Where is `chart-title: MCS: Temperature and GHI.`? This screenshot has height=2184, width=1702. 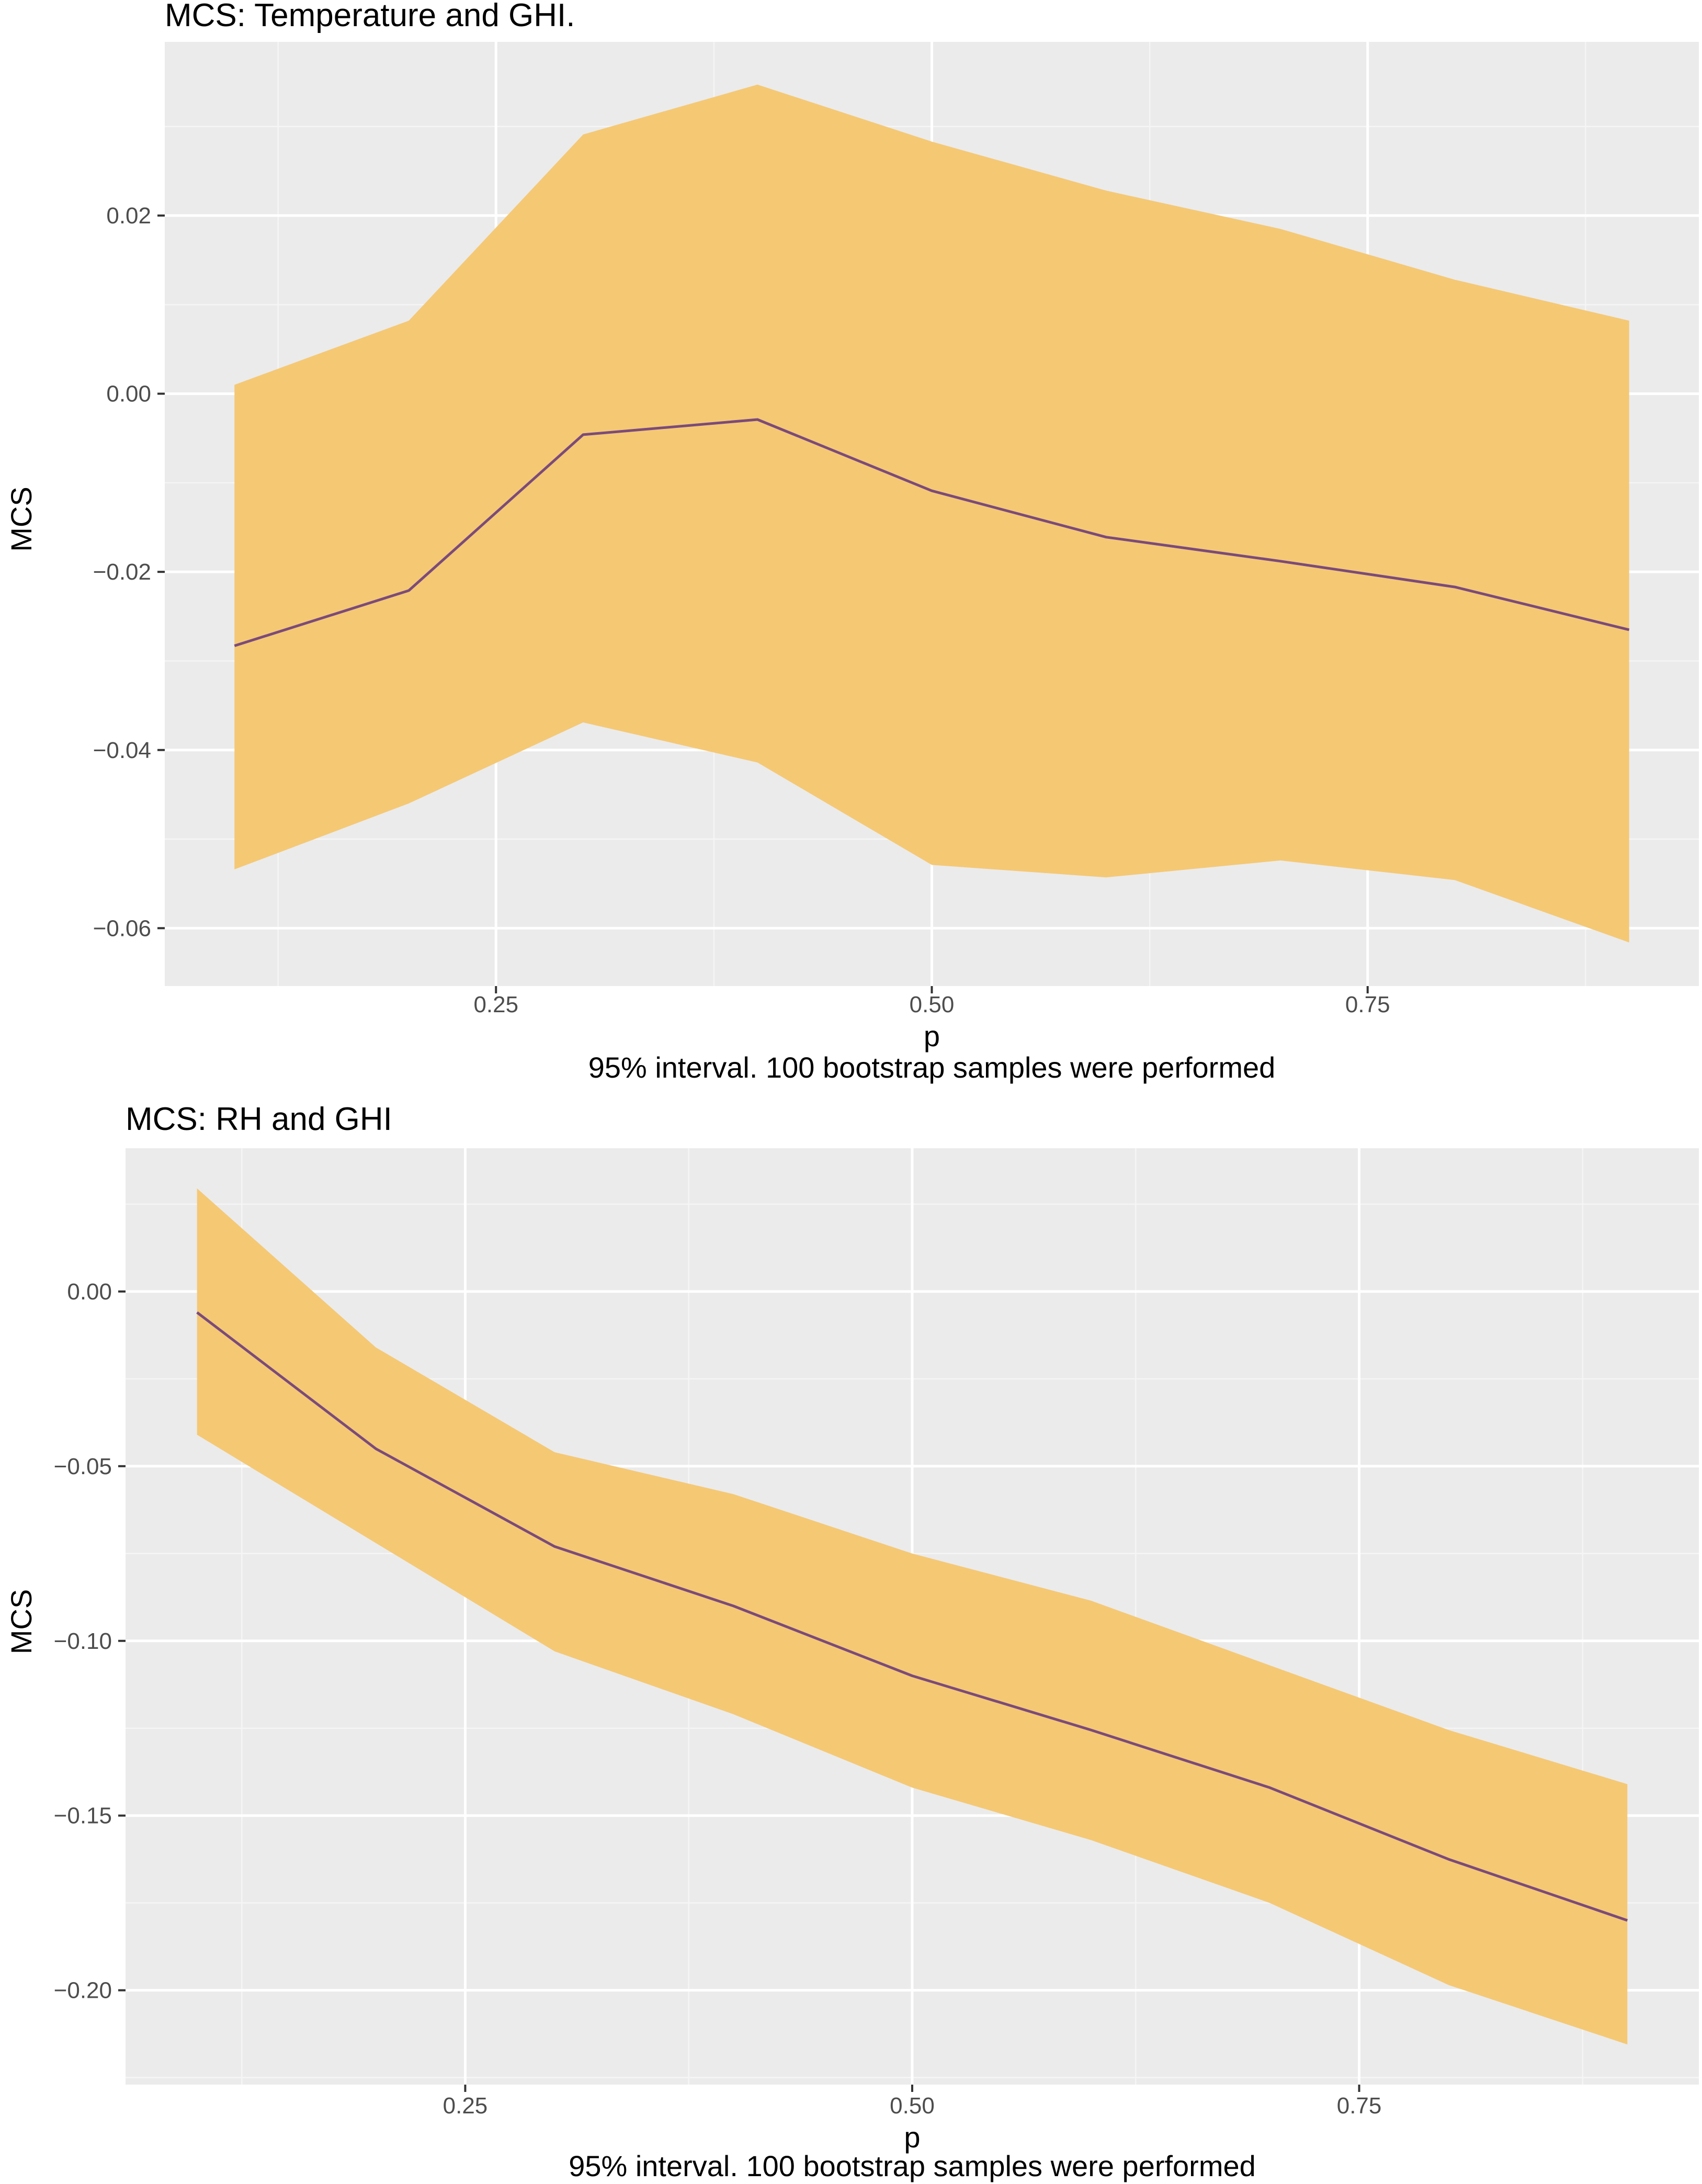
chart-title: MCS: Temperature and GHI. is located at coordinates (370, 16).